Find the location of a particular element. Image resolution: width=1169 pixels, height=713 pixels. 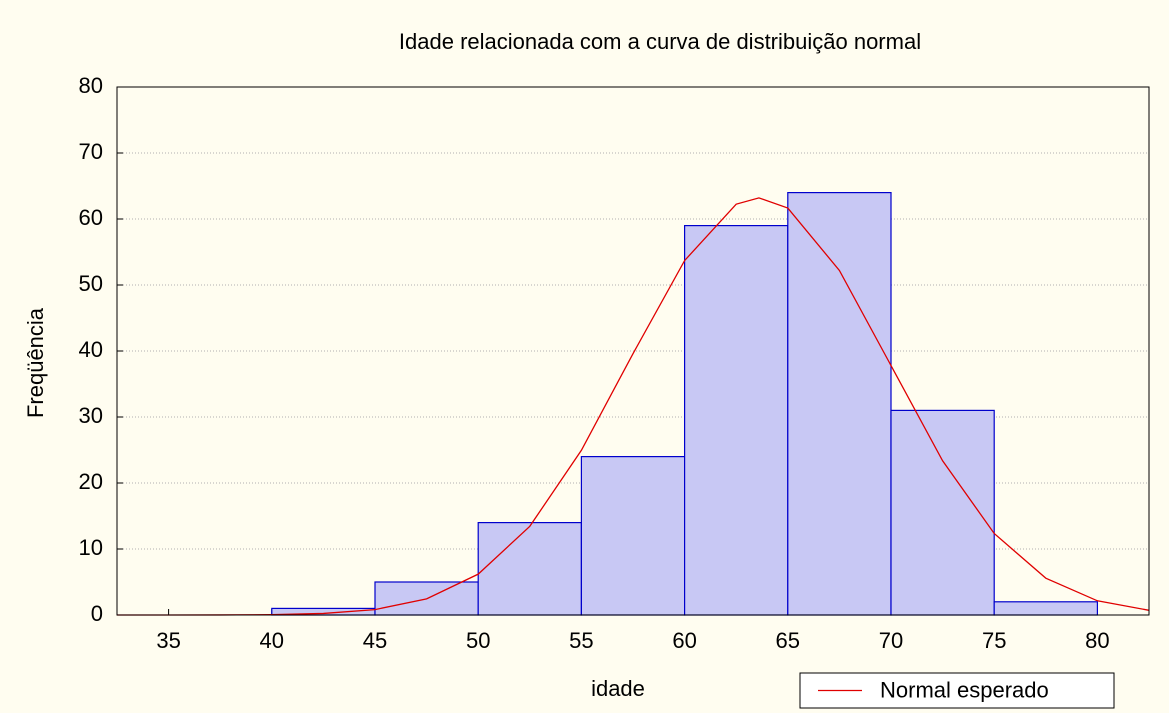

legend-label: Normal esperado is located at coordinates (964, 689).